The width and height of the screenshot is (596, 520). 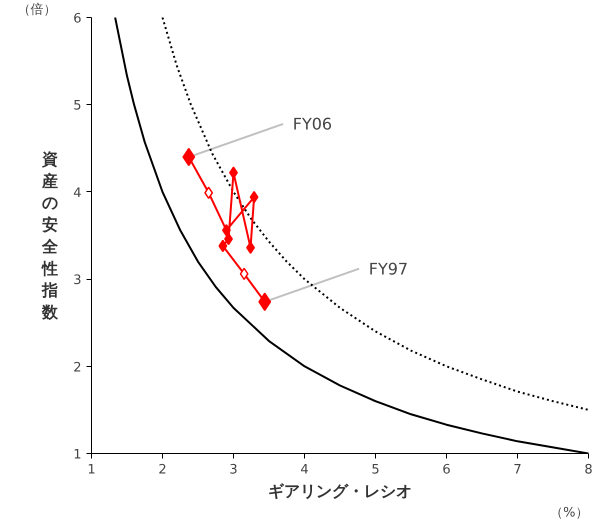 What do you see at coordinates (340, 491) in the screenshot?
I see `x-axis-title: ギアリング・レシオ` at bounding box center [340, 491].